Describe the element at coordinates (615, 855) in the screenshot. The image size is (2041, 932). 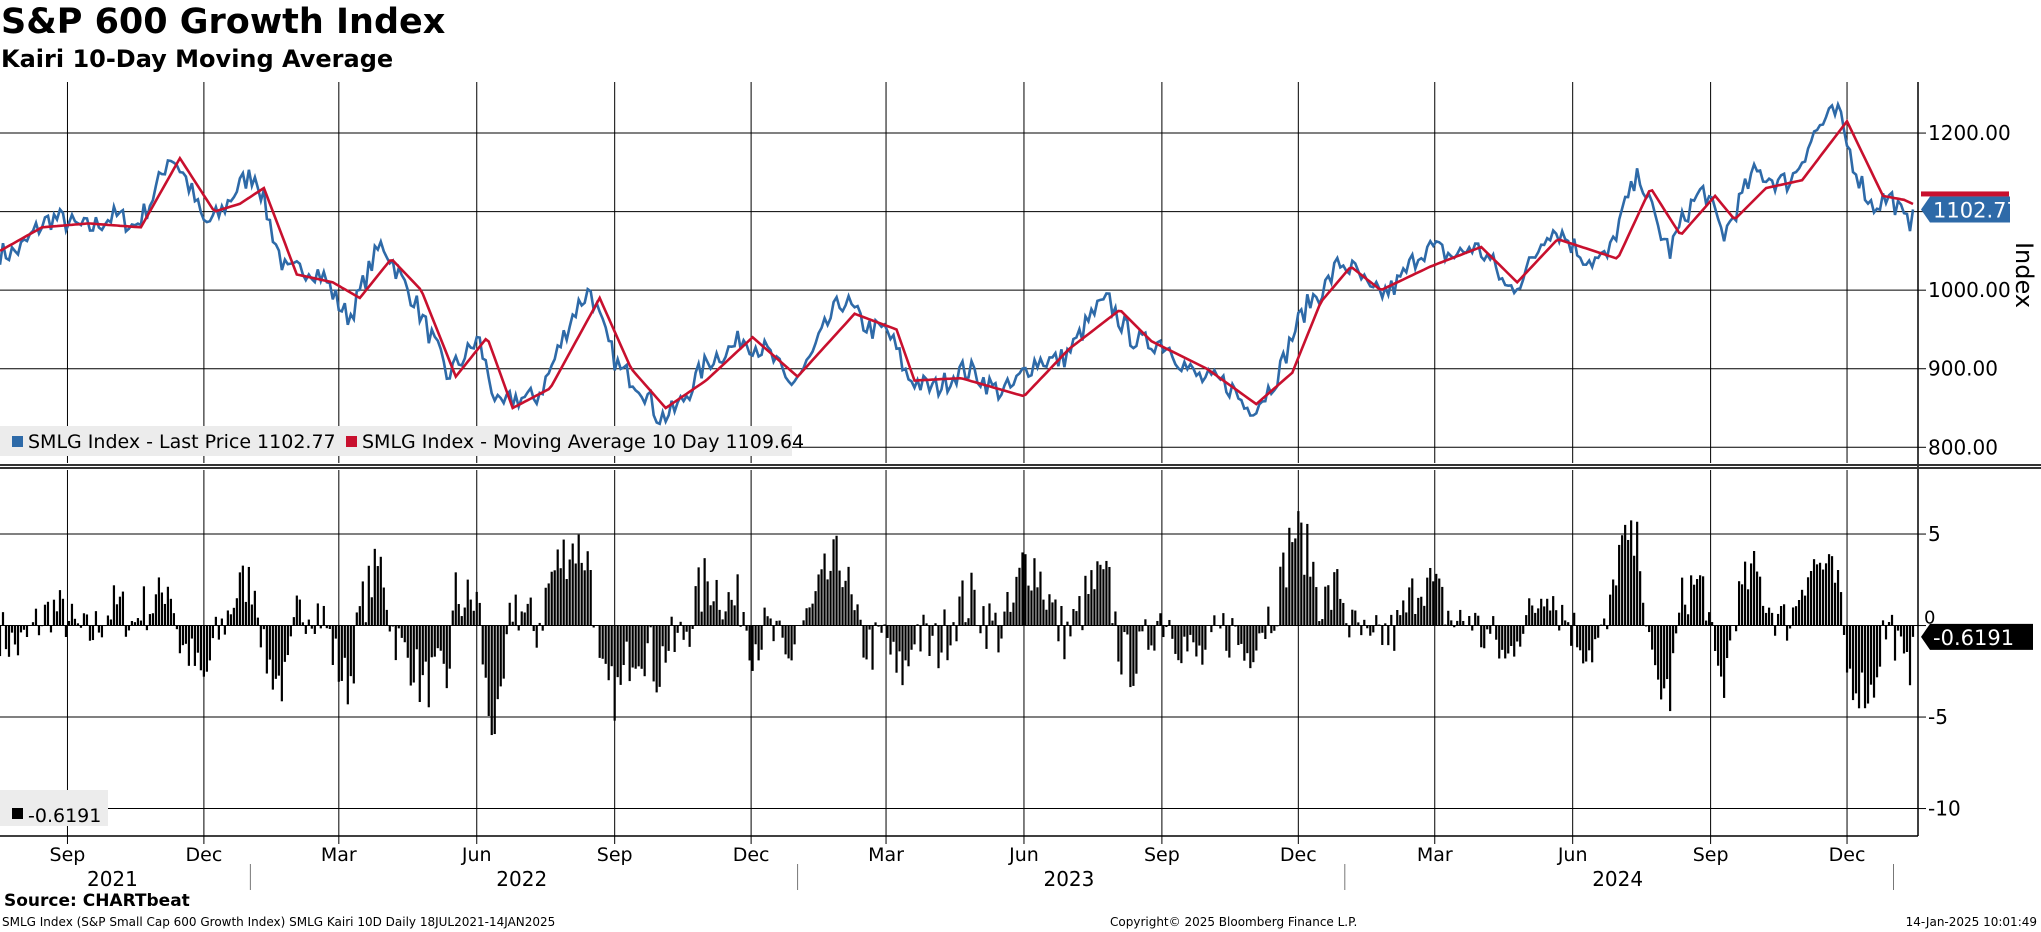
I see `month-tick-label: Sep` at that location.